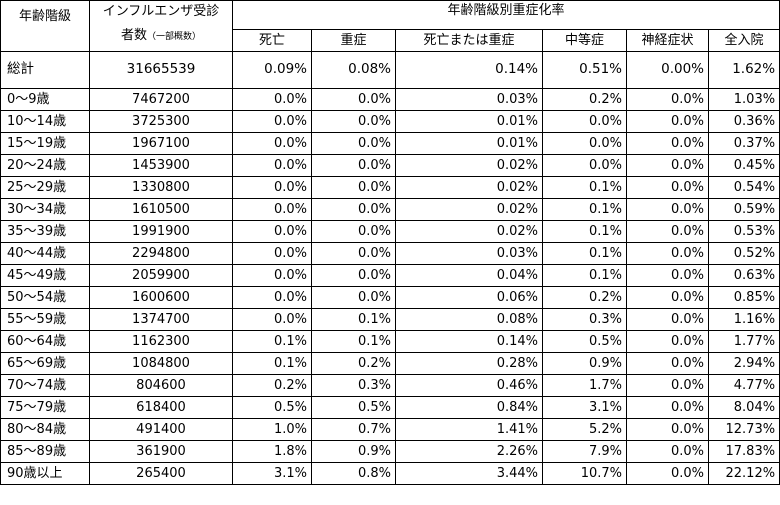 Image resolution: width=780 pixels, height=505 pixels. What do you see at coordinates (505, 15) in the screenshot?
I see `severity-rate-title: 年齢階級別重症化率` at bounding box center [505, 15].